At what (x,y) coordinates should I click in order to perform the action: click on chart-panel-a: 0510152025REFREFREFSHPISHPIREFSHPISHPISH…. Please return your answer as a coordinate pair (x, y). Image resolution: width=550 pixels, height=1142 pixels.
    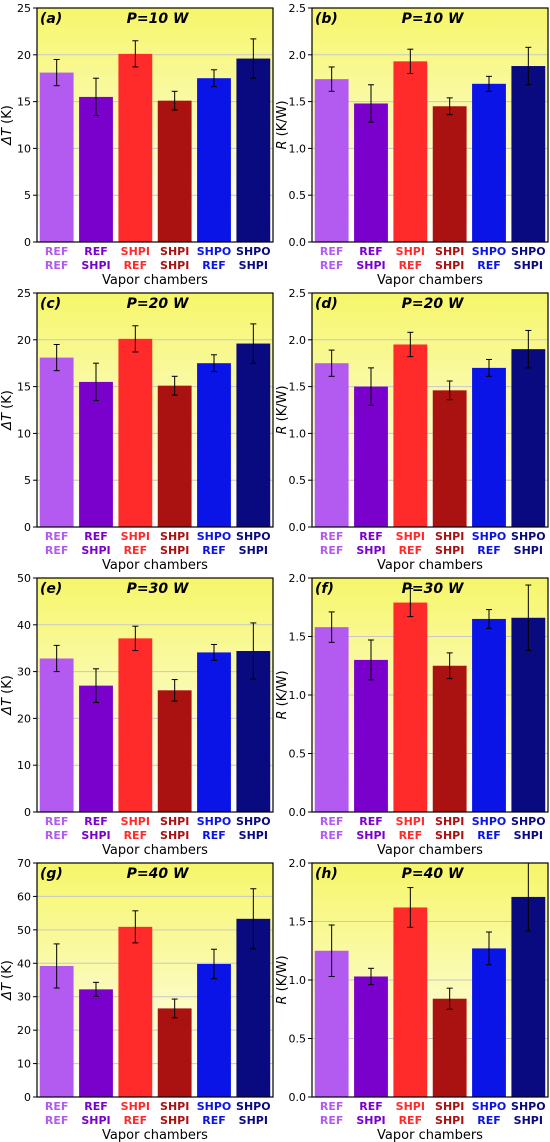
    Looking at the image, I should click on (137, 145).